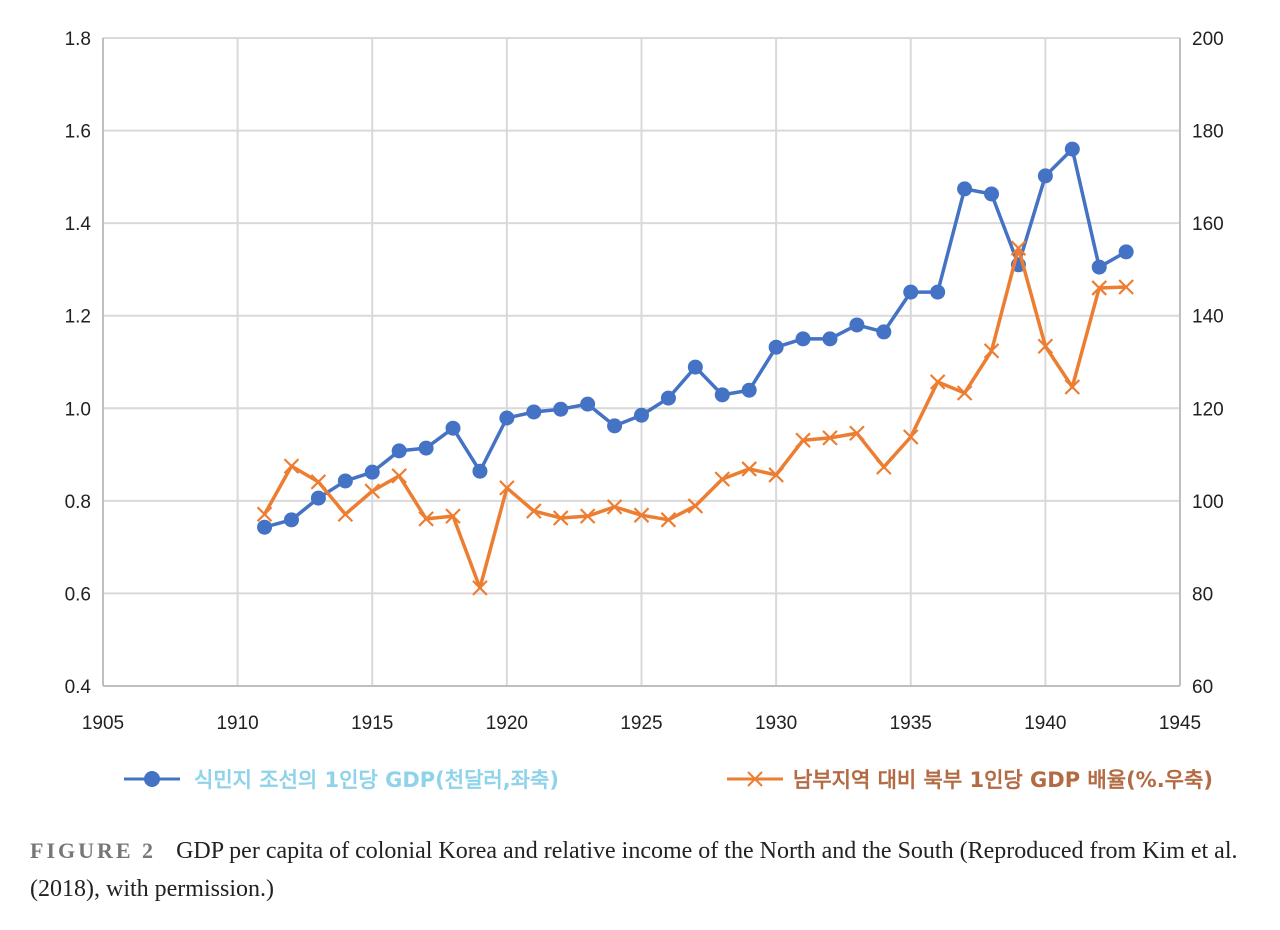 The image size is (1280, 930). What do you see at coordinates (1202, 594) in the screenshot?
I see `y-right-tick-label: 80` at bounding box center [1202, 594].